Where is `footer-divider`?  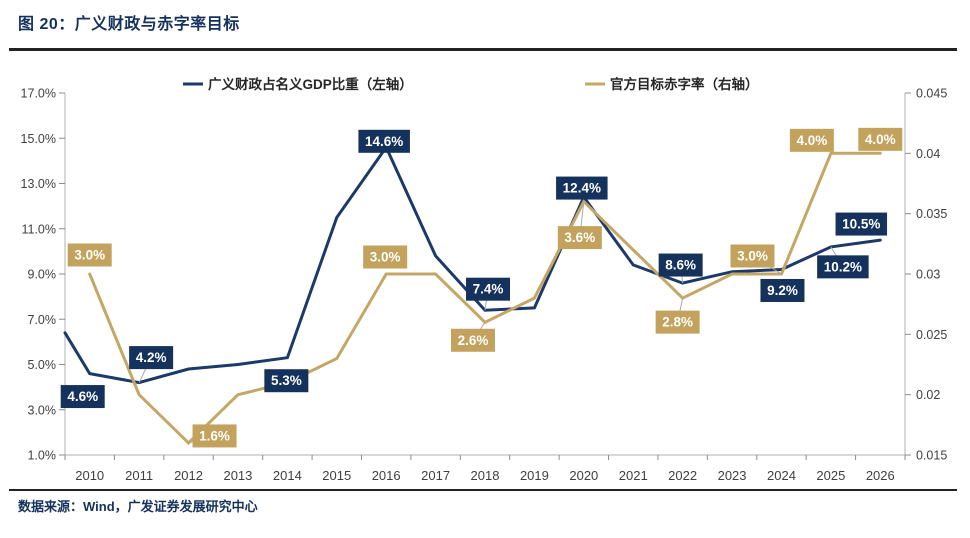
footer-divider is located at coordinates (483, 490).